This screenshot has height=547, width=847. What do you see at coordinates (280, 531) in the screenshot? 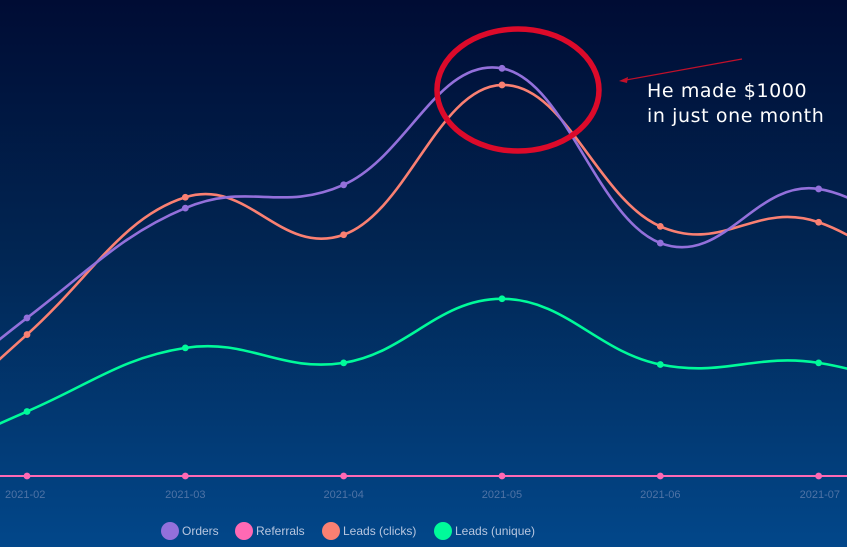
I see `legend-label: Referrals` at bounding box center [280, 531].